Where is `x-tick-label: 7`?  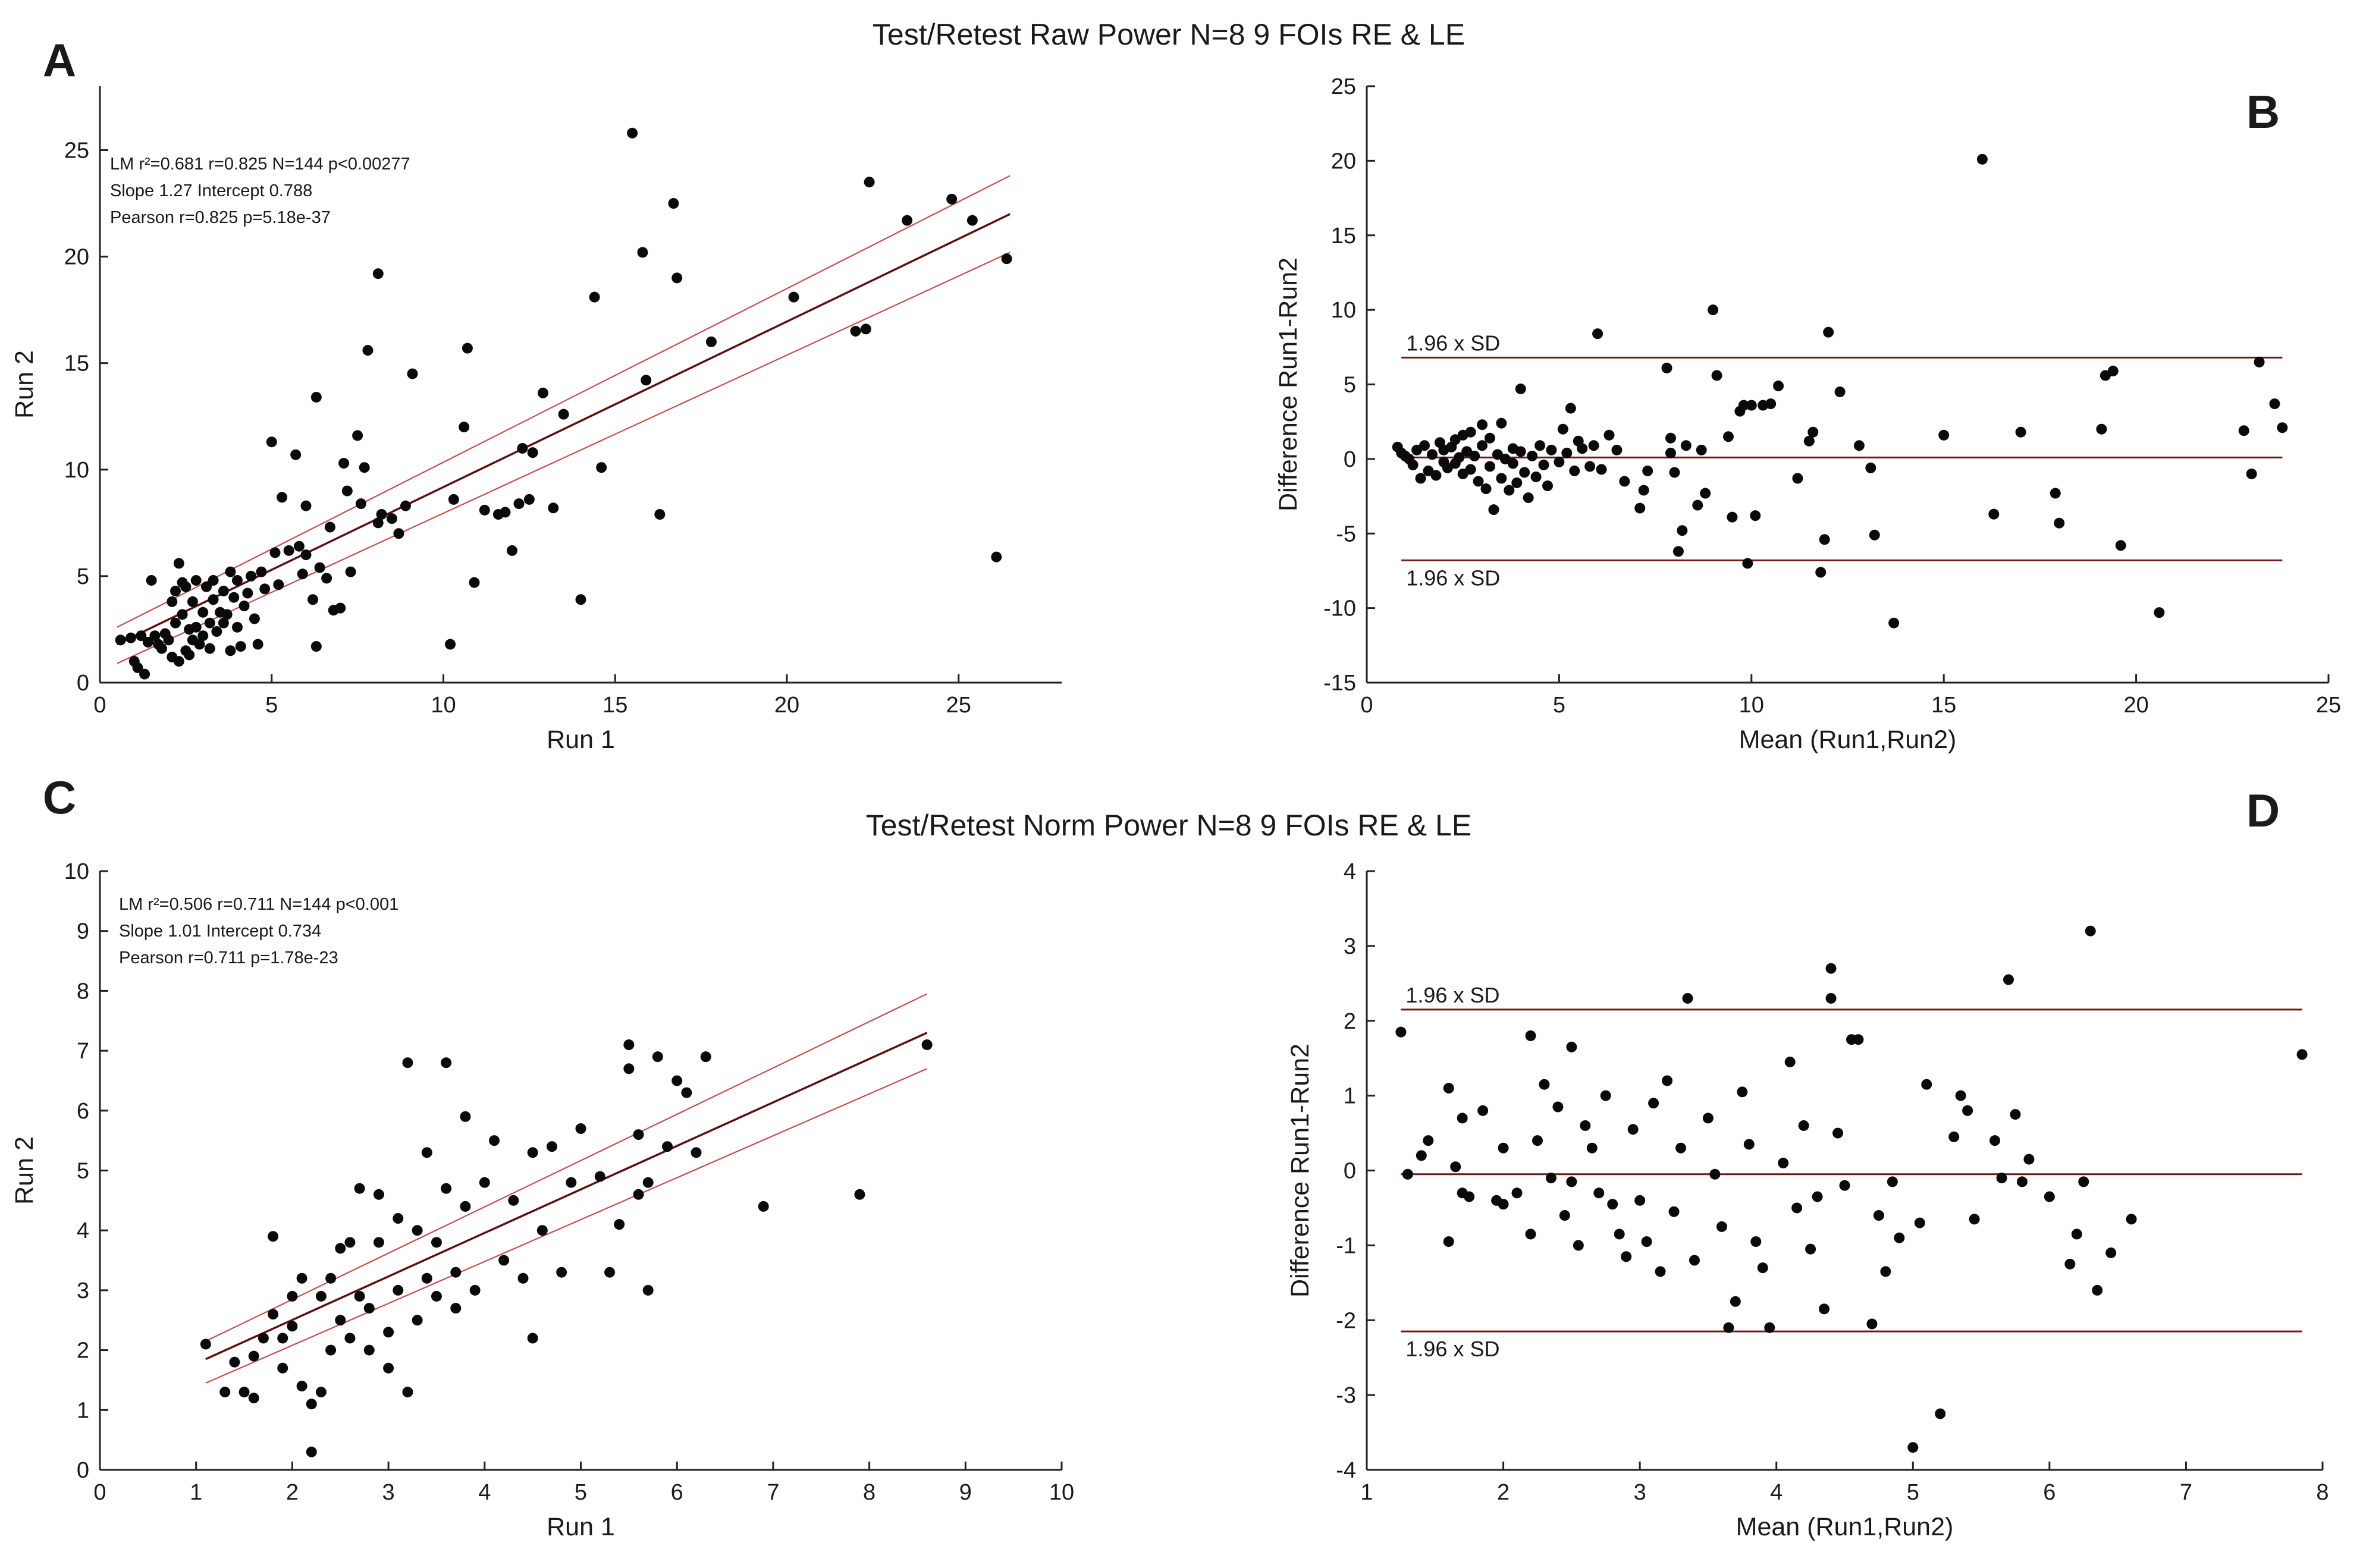
x-tick-label: 7 is located at coordinates (2186, 1492).